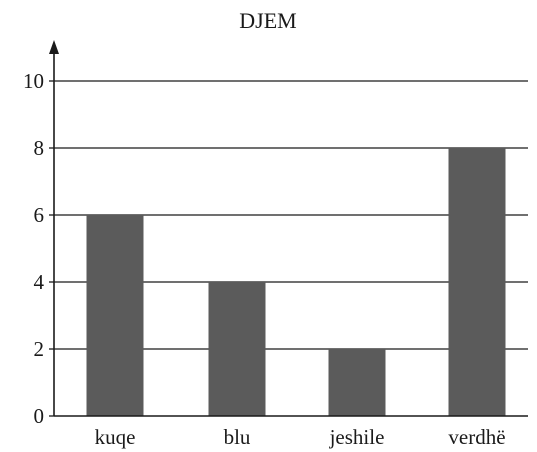 This screenshot has width=537, height=452. I want to click on x-category-label: jeshile, so click(357, 437).